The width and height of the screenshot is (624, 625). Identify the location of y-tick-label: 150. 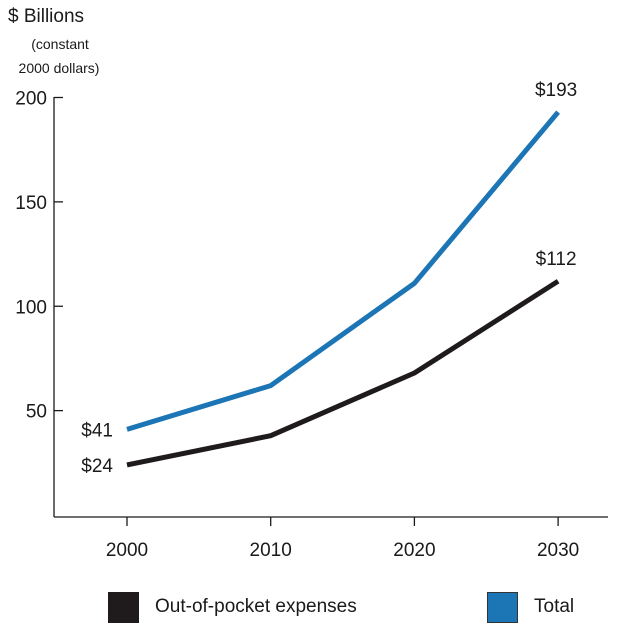
(31, 203).